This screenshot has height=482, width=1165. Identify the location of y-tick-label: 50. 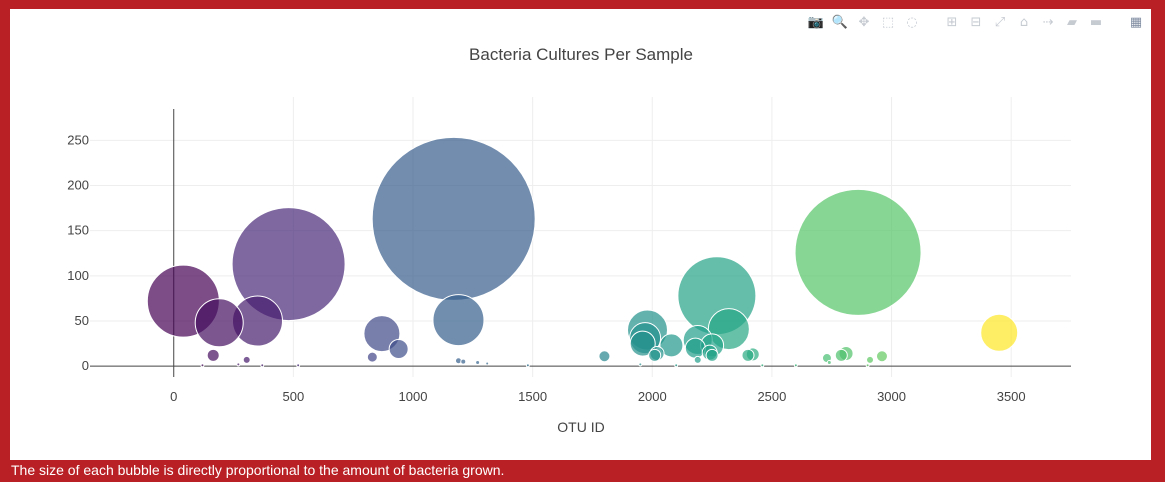
(82, 320).